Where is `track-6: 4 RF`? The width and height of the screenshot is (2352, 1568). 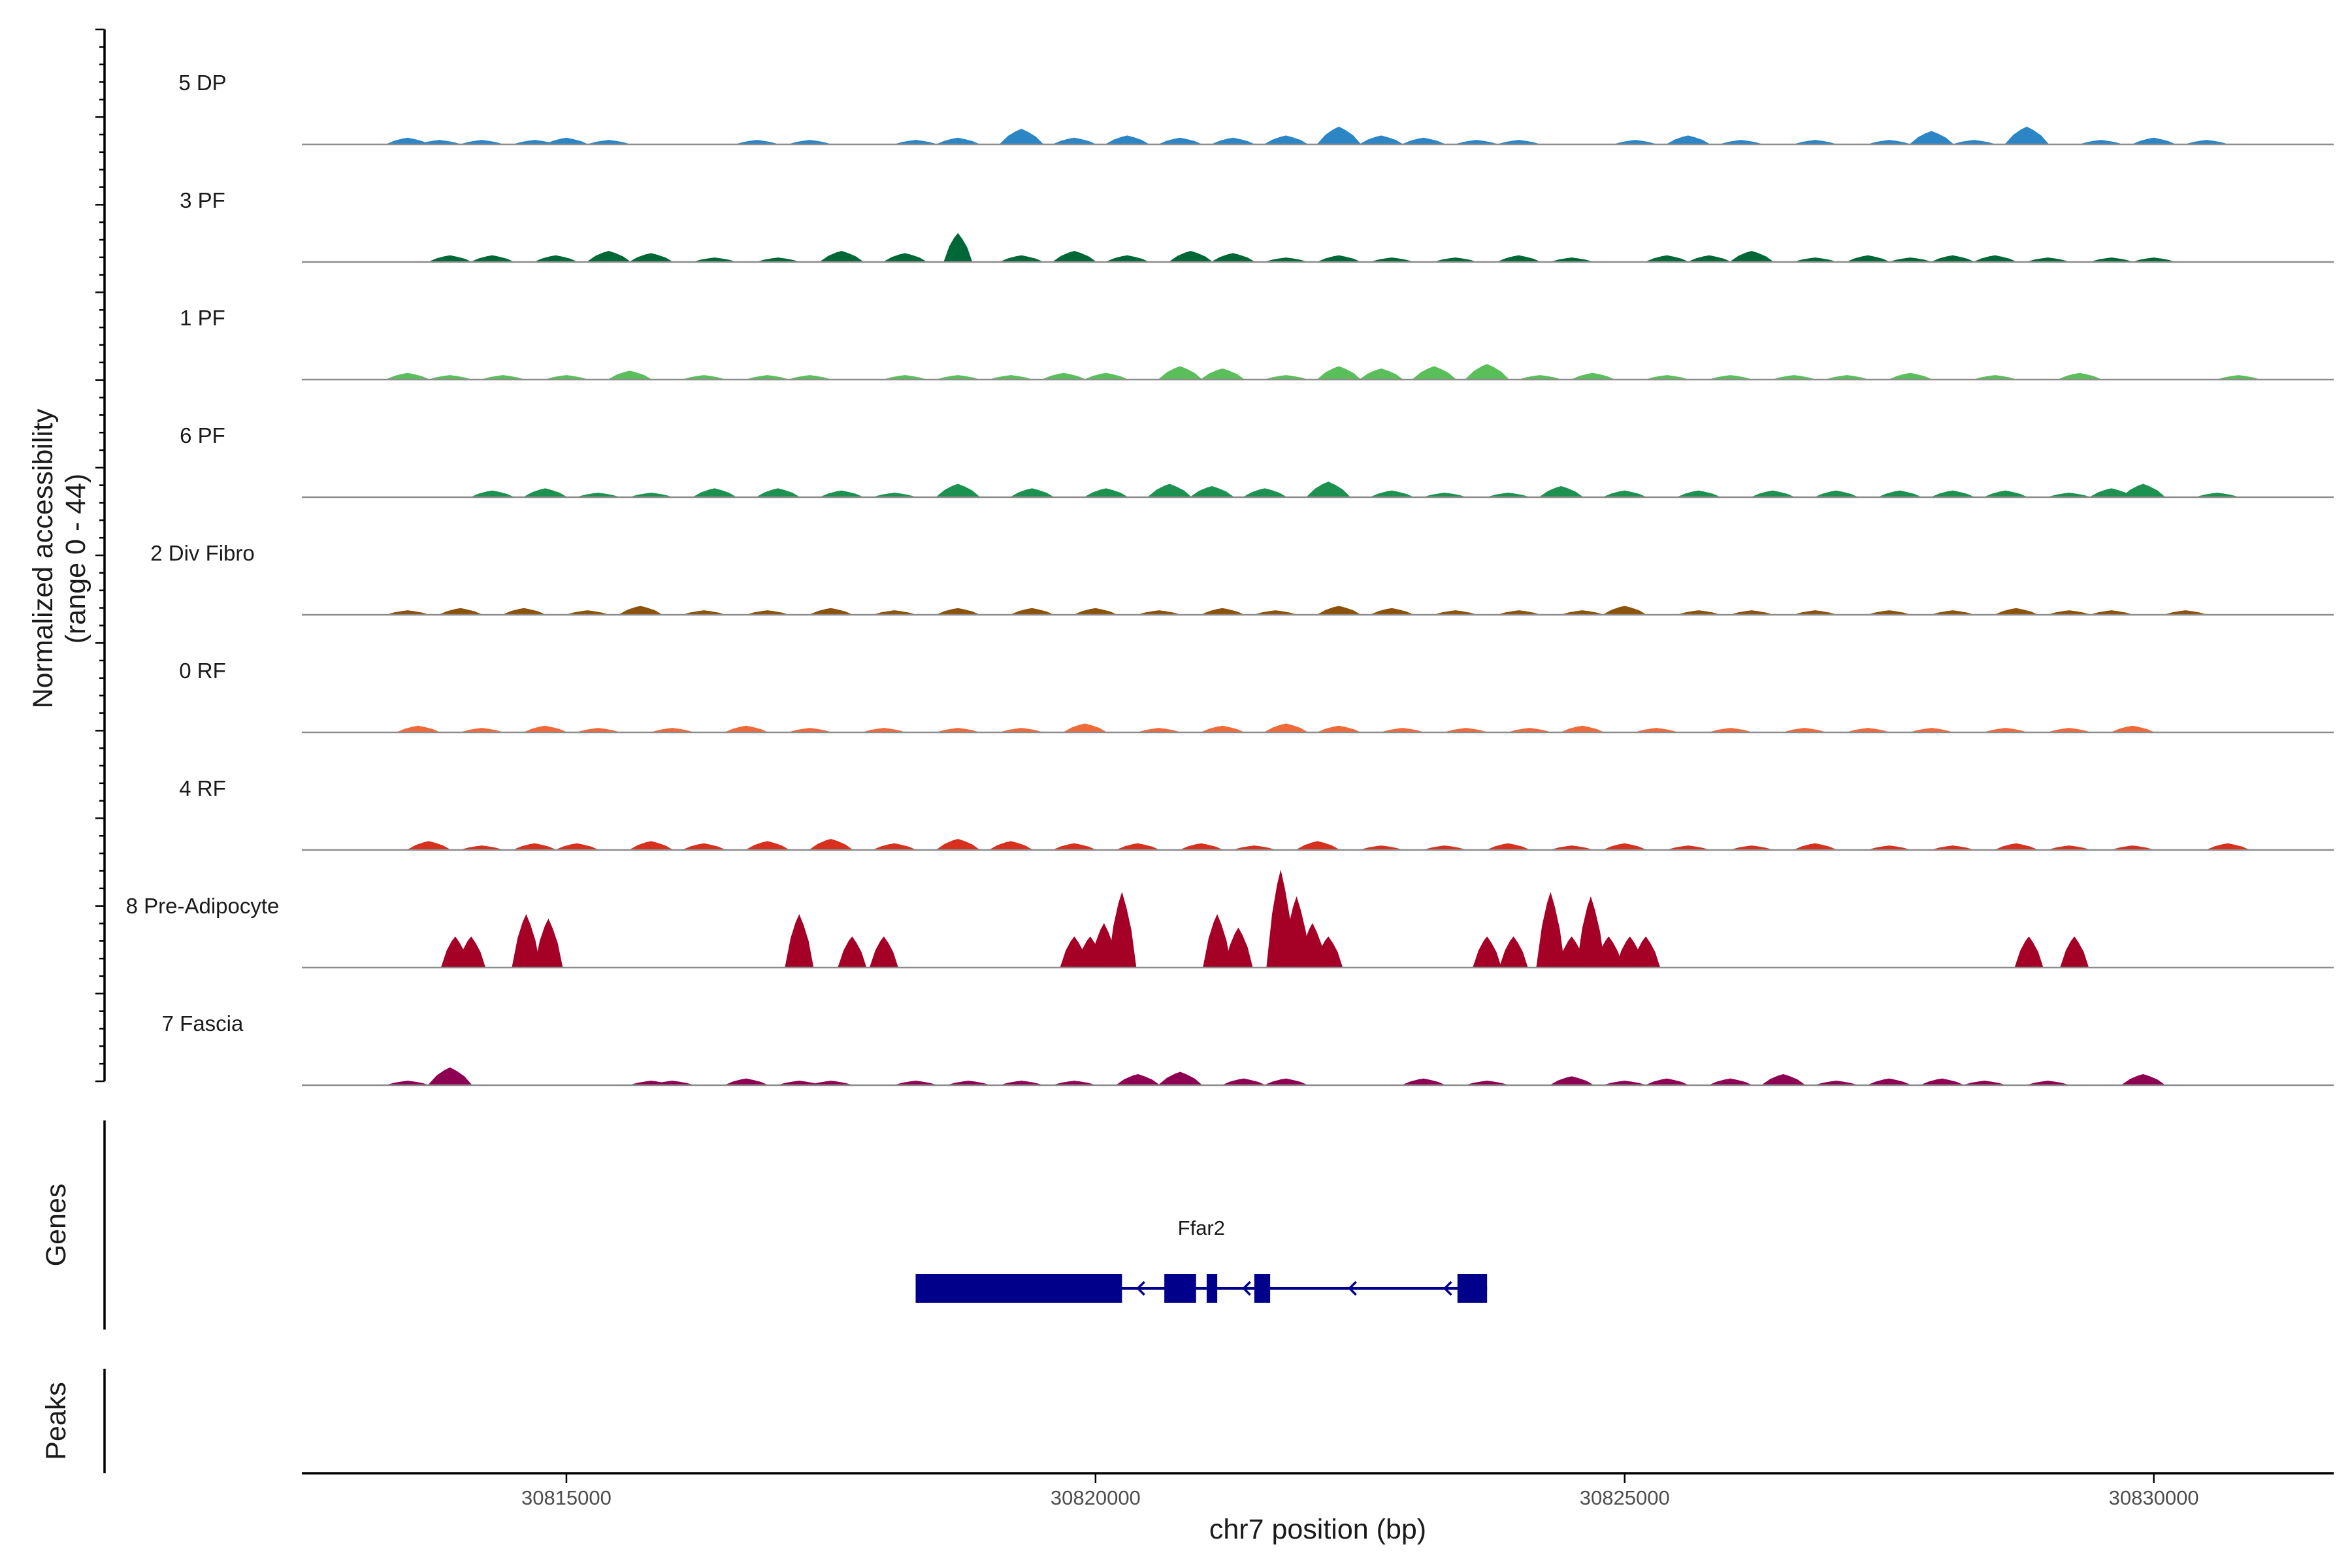 track-6: 4 RF is located at coordinates (1256, 813).